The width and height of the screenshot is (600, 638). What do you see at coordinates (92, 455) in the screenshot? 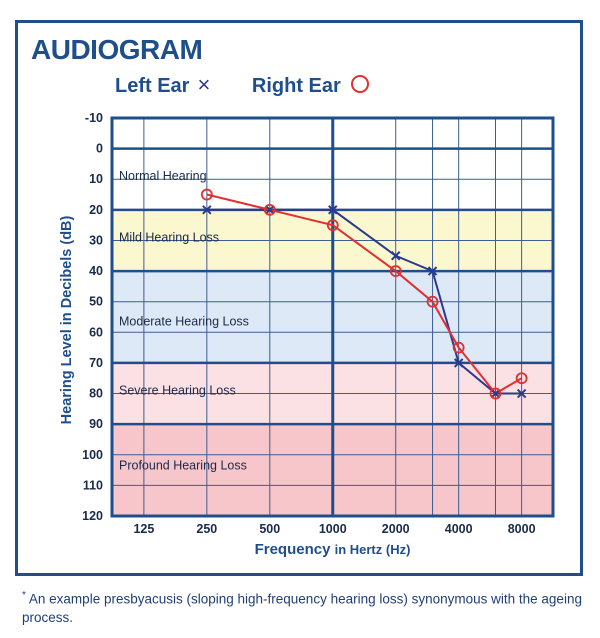
I see `y-tick-label: 100` at bounding box center [92, 455].